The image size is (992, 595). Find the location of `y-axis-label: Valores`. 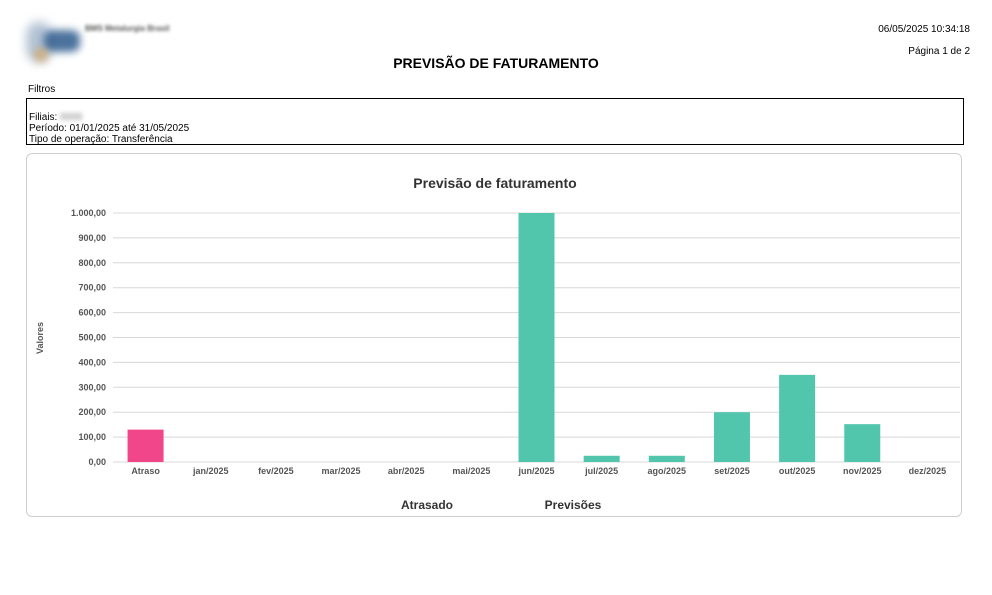

y-axis-label: Valores is located at coordinates (40, 338).